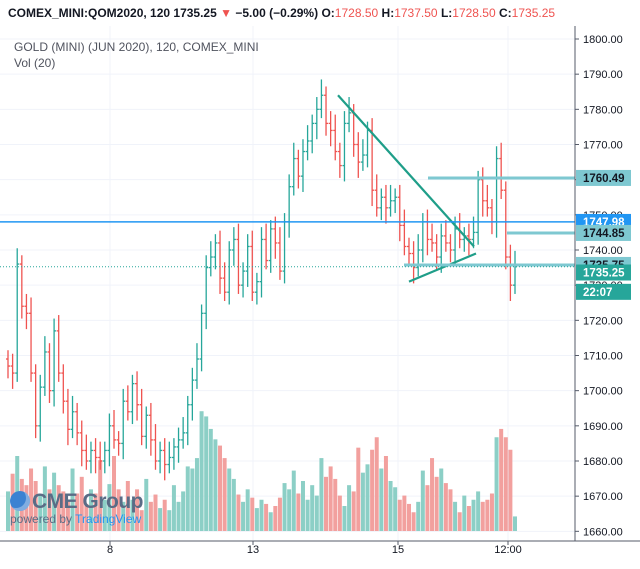 This screenshot has width=640, height=569. Describe the element at coordinates (603, 75) in the screenshot. I see `y-tick-label: 1790.00` at that location.